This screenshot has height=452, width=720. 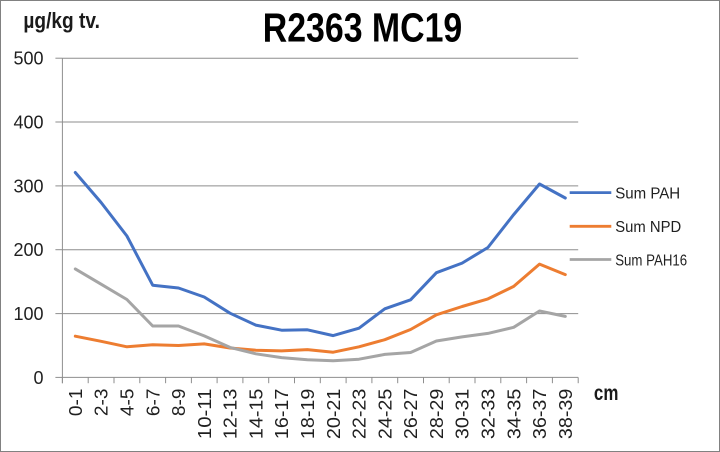 What do you see at coordinates (28, 123) in the screenshot?
I see `svg-text: 400` at bounding box center [28, 123].